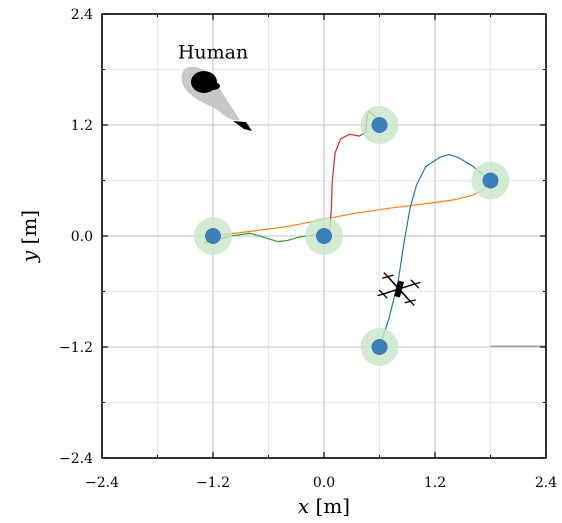 Image resolution: width=562 pixels, height=523 pixels. Describe the element at coordinates (329, 506) in the screenshot. I see `x-axis-label-unit: [m]` at that location.